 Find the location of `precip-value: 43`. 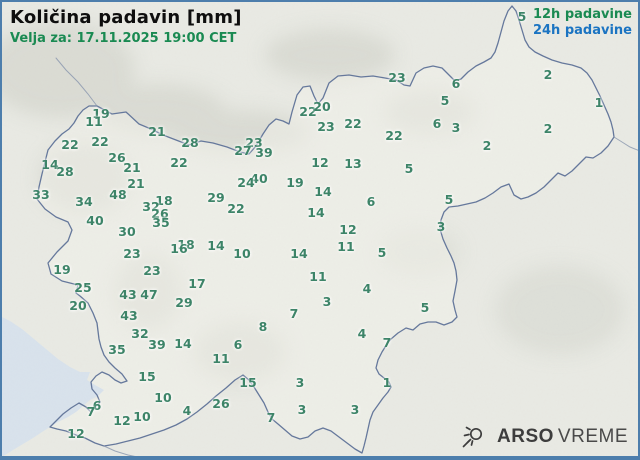

precip-value: 43 is located at coordinates (129, 315).